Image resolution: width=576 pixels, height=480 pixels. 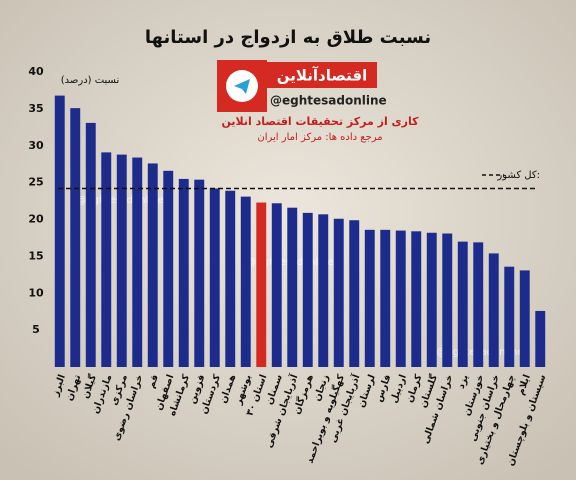 What do you see at coordinates (518, 175) in the screenshot?
I see `legend-label: کل کشور:` at bounding box center [518, 175].